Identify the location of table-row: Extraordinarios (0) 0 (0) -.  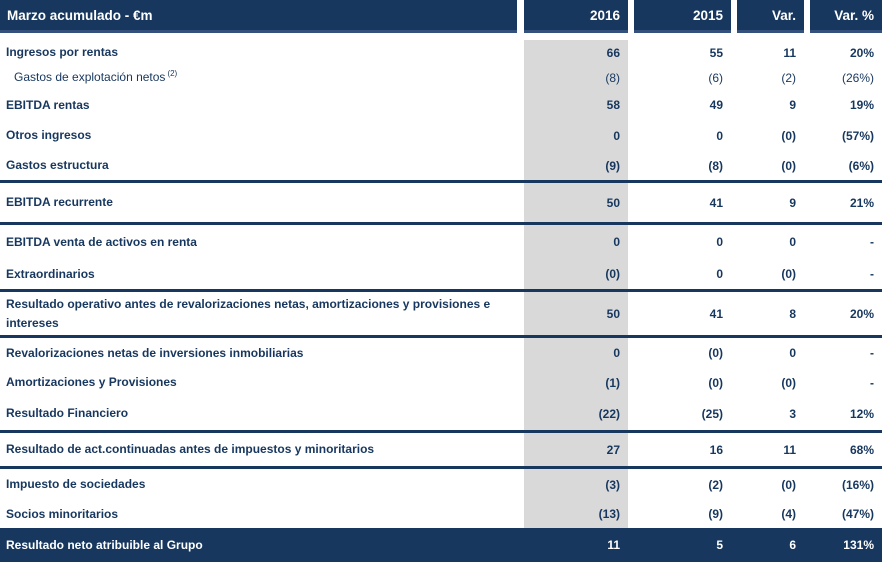
(441, 274).